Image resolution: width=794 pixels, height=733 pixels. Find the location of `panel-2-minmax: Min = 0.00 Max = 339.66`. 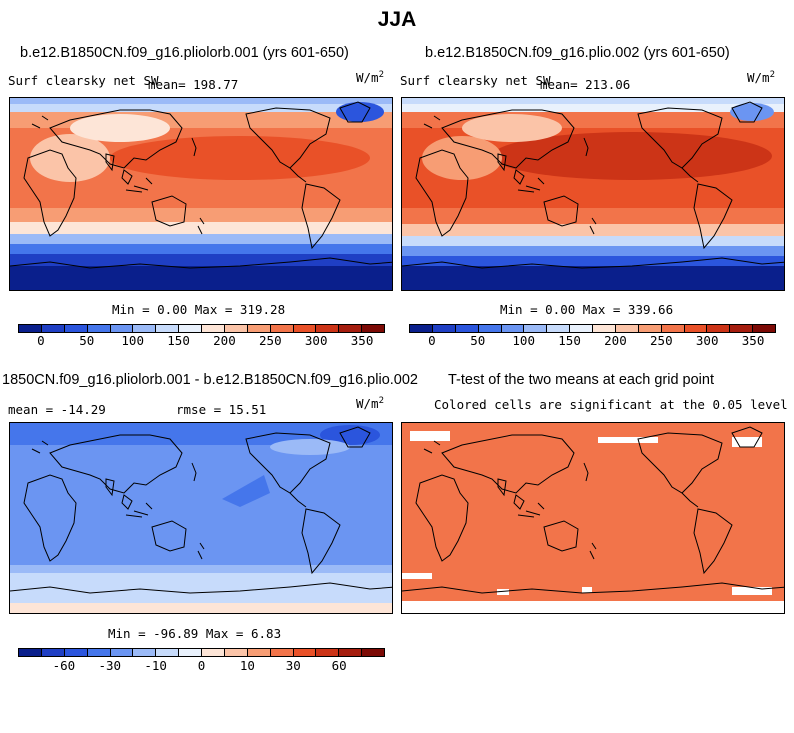

panel-2-minmax: Min = 0.00 Max = 339.66 is located at coordinates (587, 309).